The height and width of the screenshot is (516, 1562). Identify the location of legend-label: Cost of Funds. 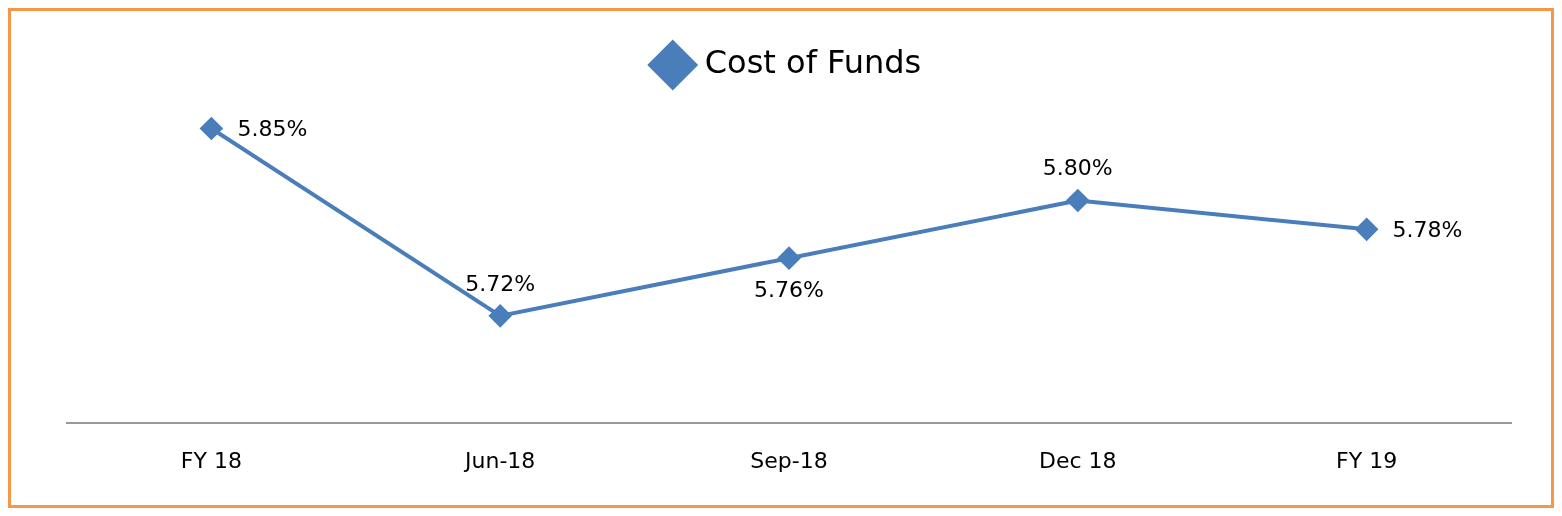
(813, 62).